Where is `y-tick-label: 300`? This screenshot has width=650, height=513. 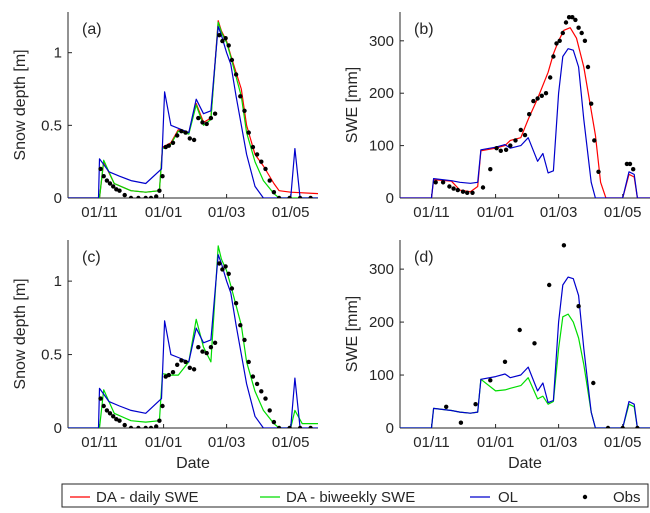 y-tick-label: 300 is located at coordinates (381, 41).